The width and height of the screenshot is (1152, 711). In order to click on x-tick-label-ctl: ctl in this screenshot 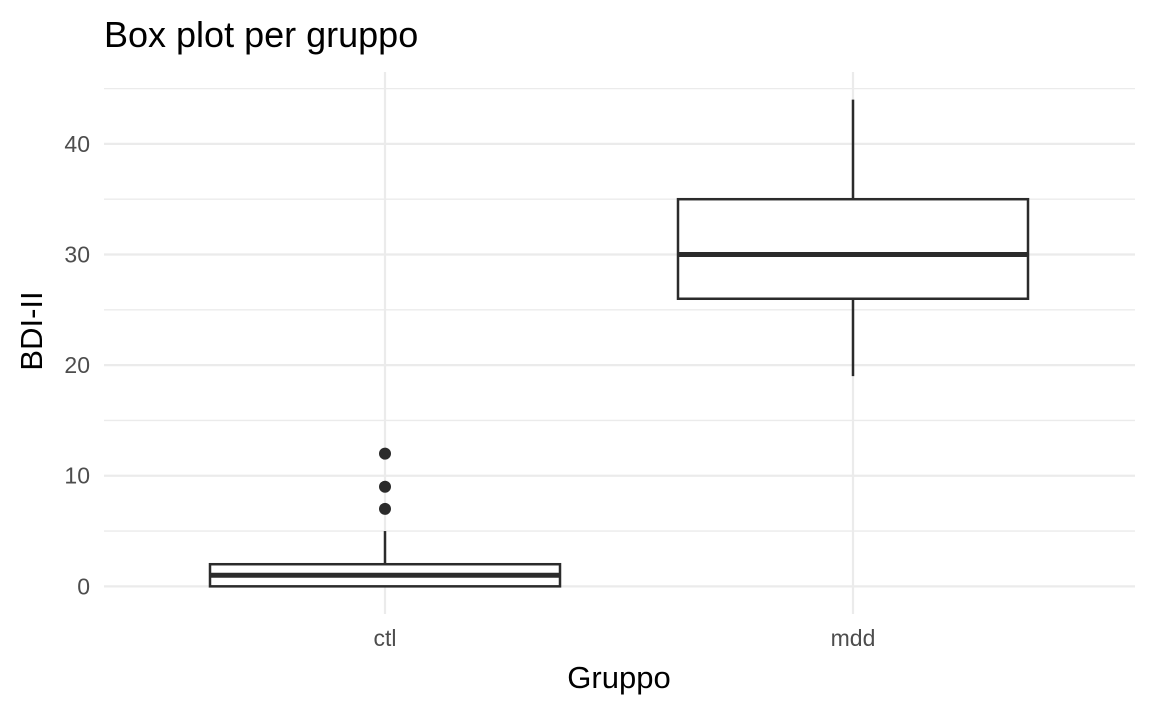, I will do `click(385, 638)`.